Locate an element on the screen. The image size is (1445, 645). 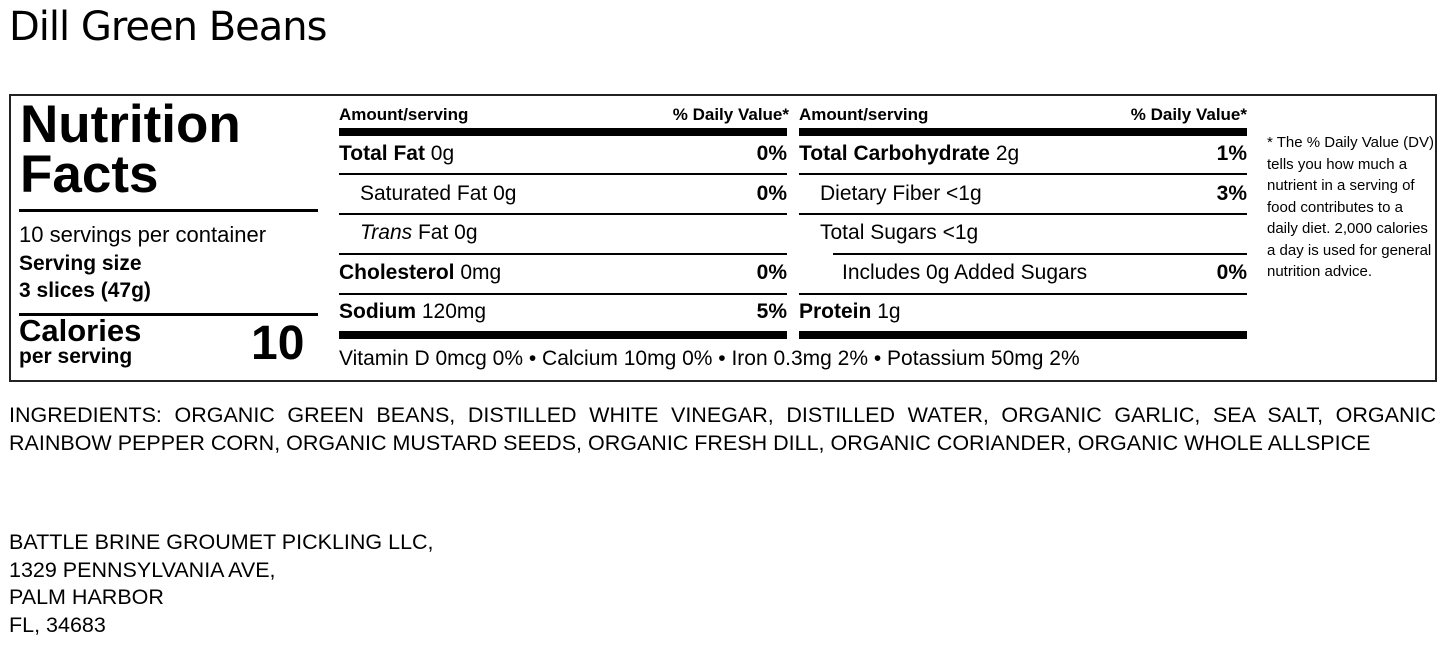
row-total-fat: Total Fat 0g 0% is located at coordinates (563, 154).